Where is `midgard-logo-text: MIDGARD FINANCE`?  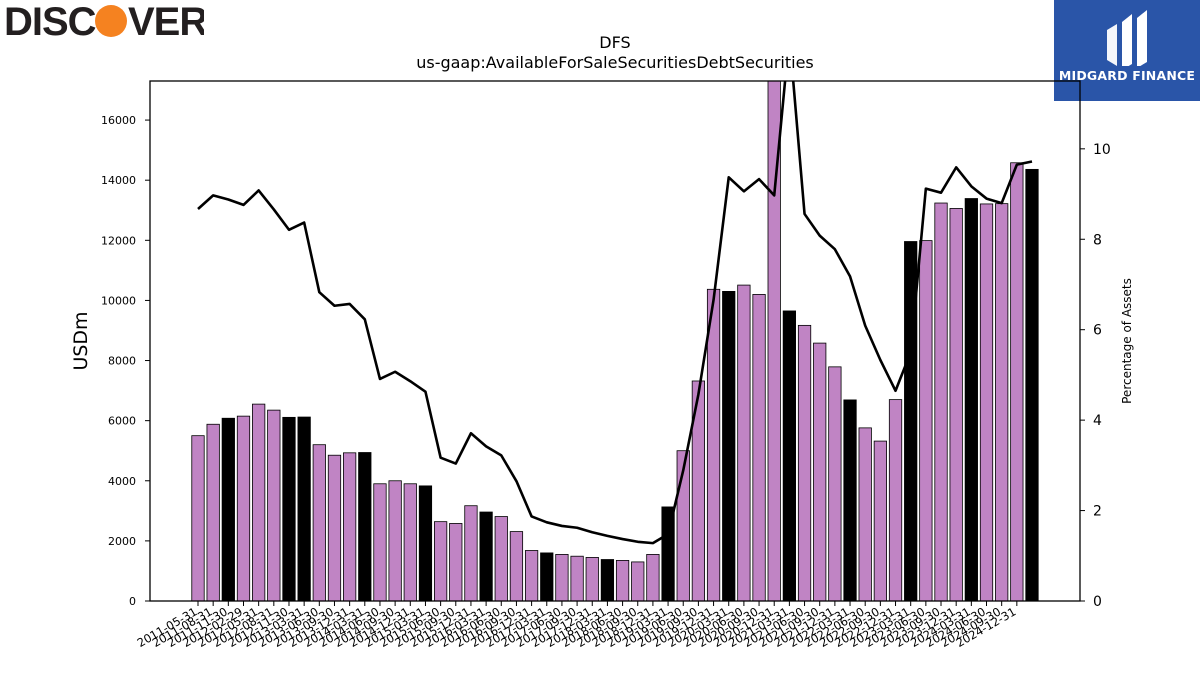
midgard-logo-text: MIDGARD FINANCE is located at coordinates (1127, 75).